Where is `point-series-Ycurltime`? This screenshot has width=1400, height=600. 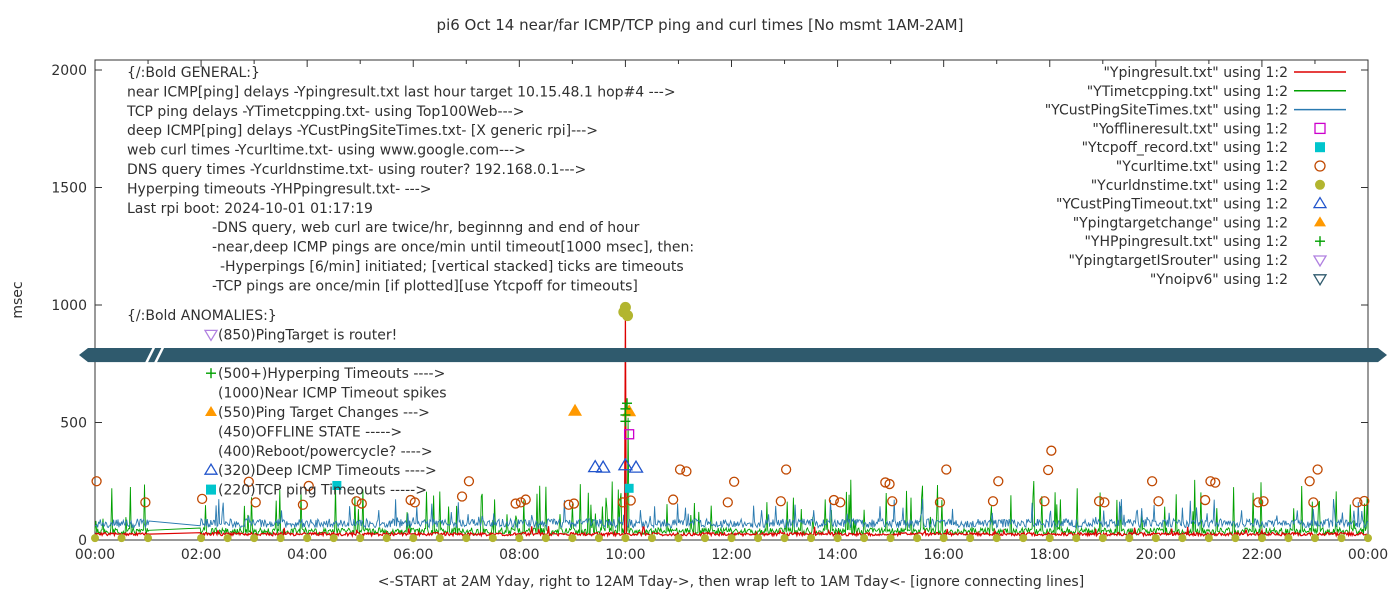
point-series-Ycurltime is located at coordinates (730, 477).